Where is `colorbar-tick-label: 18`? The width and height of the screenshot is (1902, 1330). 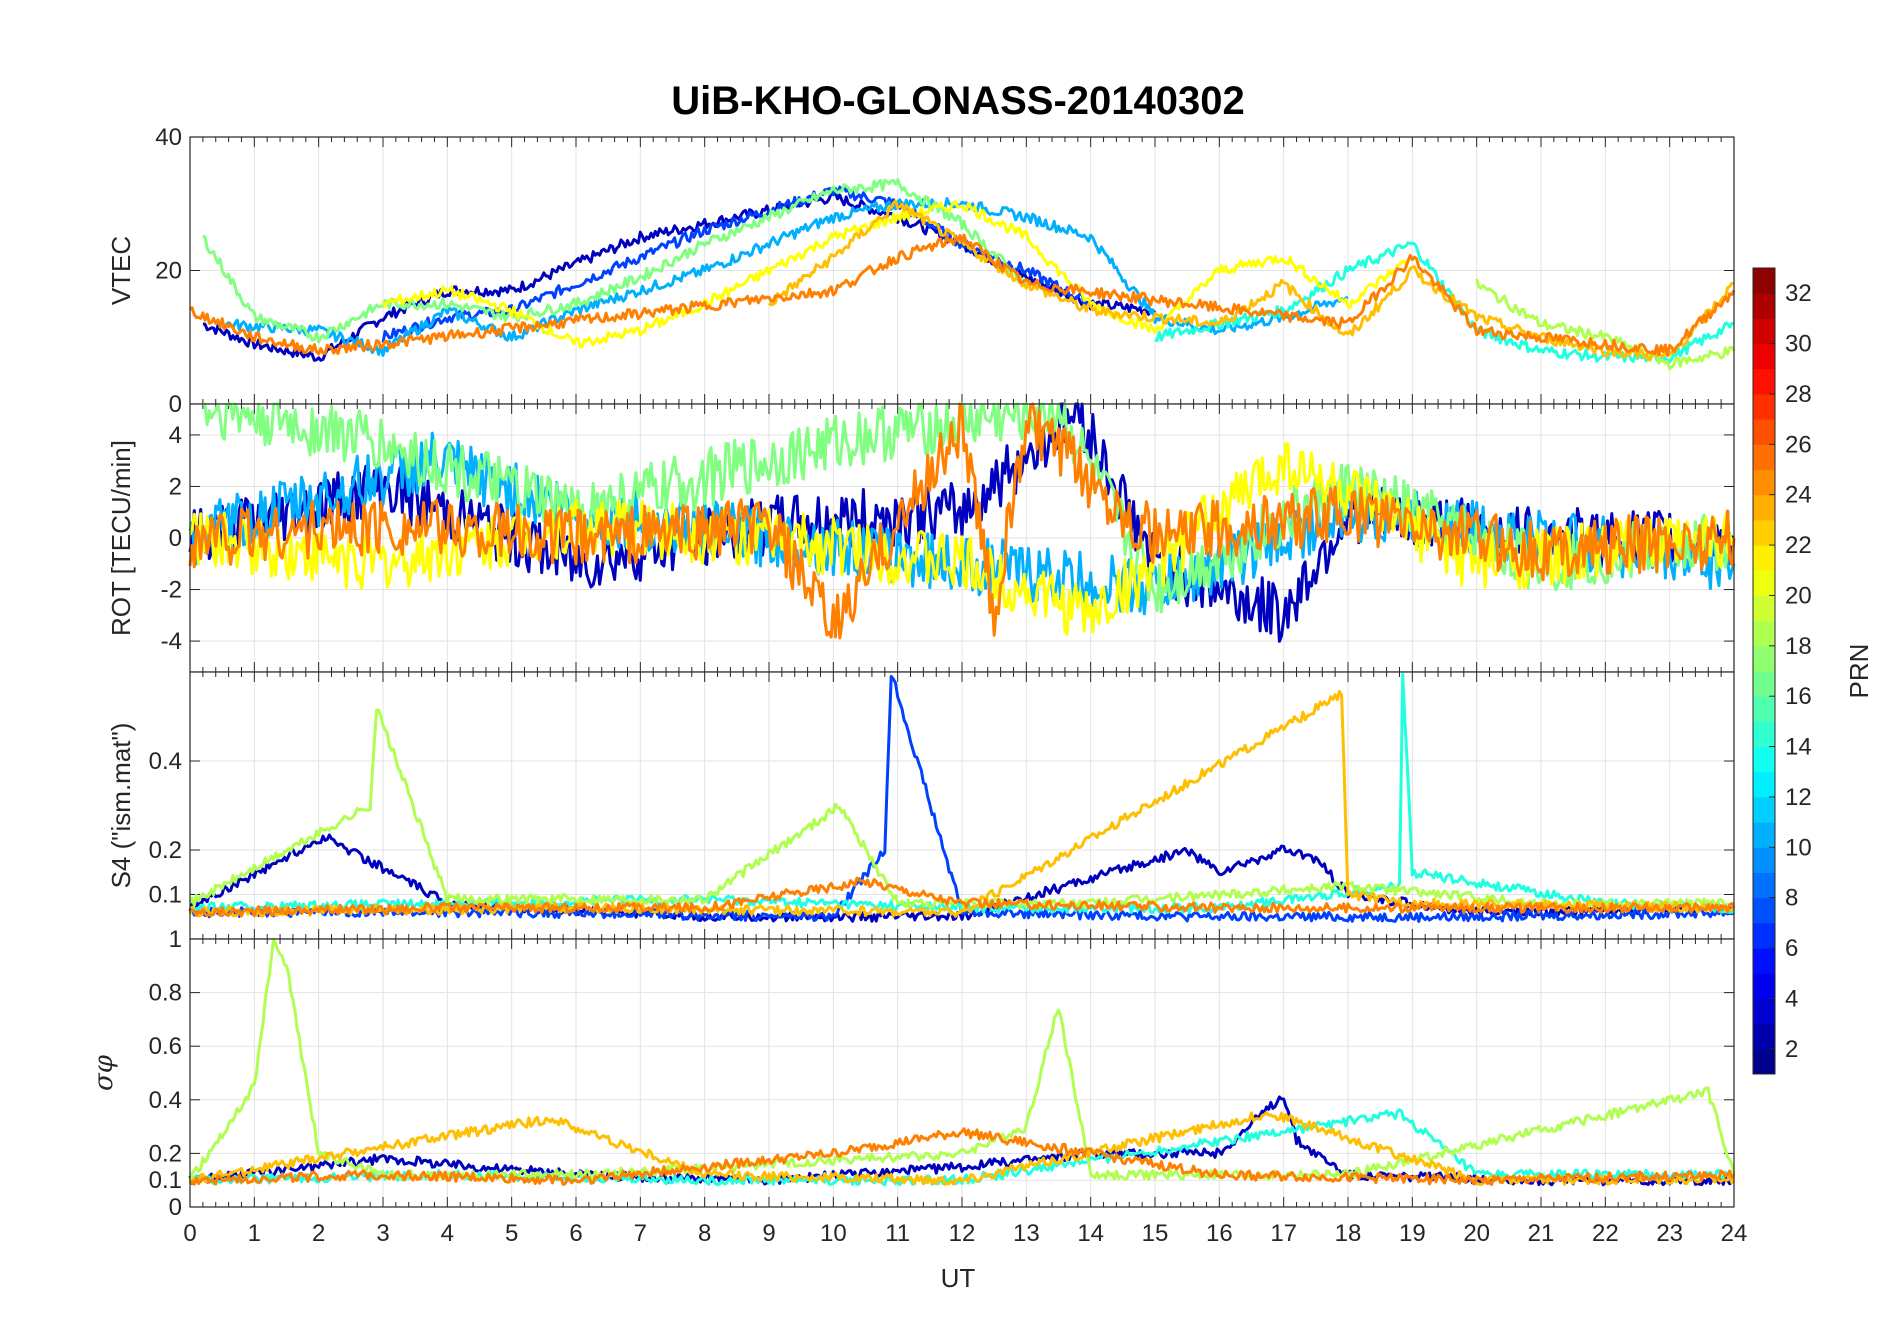 colorbar-tick-label: 18 is located at coordinates (1798, 646).